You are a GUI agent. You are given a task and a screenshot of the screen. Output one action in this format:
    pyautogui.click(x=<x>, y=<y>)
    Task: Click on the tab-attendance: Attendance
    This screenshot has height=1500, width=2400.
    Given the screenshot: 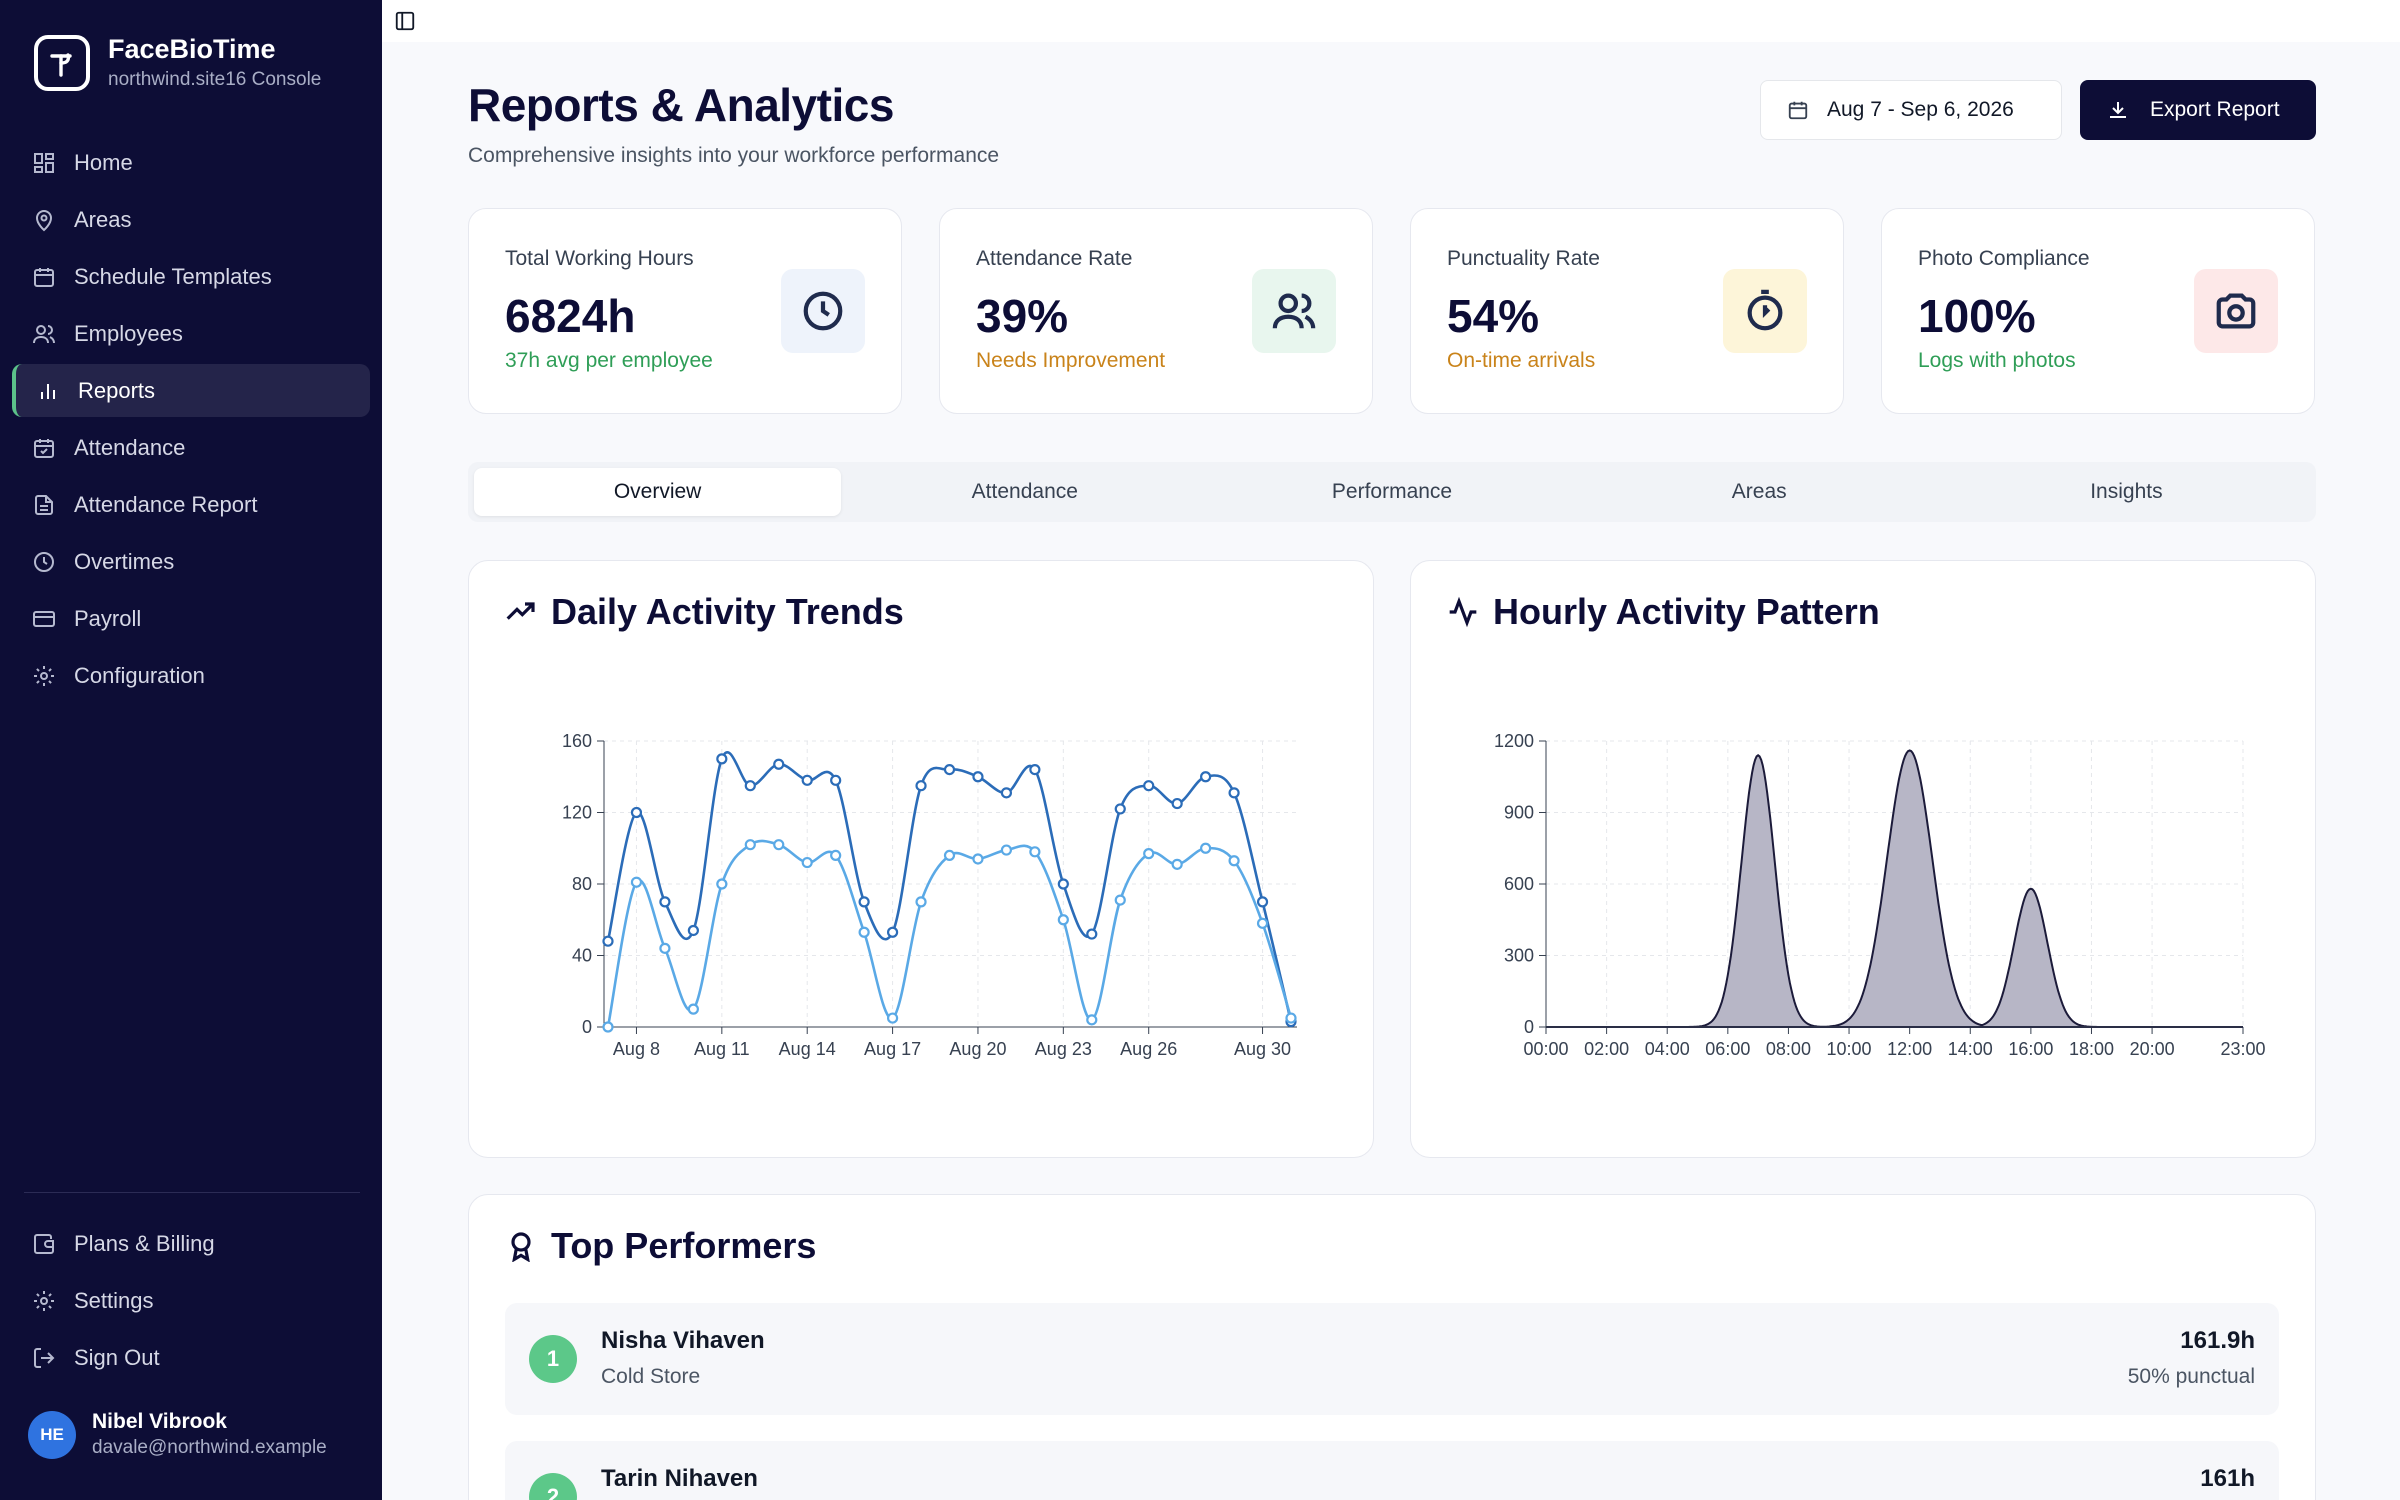 What is the action you would take?
    pyautogui.click(x=1024, y=491)
    